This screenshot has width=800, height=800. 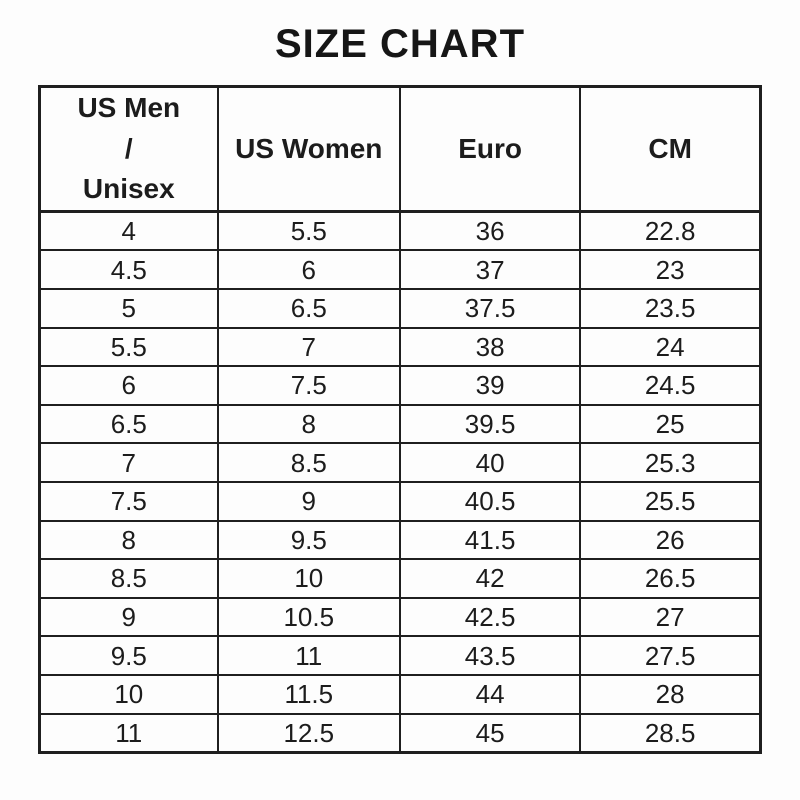 What do you see at coordinates (670, 424) in the screenshot?
I see `table-cell: 25` at bounding box center [670, 424].